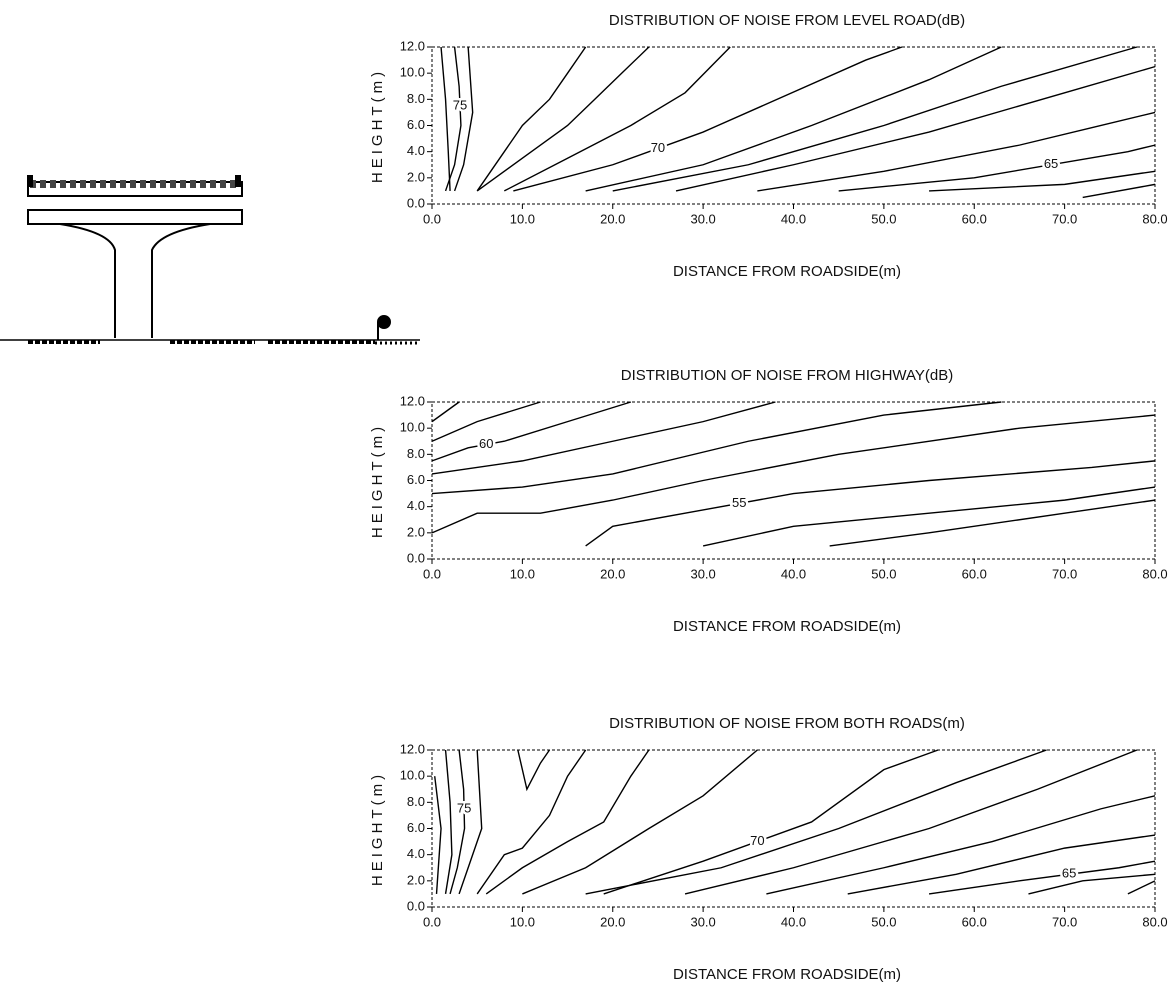 This screenshot has width=1173, height=992. What do you see at coordinates (739, 502) in the screenshot?
I see `contour-label: 55` at bounding box center [739, 502].